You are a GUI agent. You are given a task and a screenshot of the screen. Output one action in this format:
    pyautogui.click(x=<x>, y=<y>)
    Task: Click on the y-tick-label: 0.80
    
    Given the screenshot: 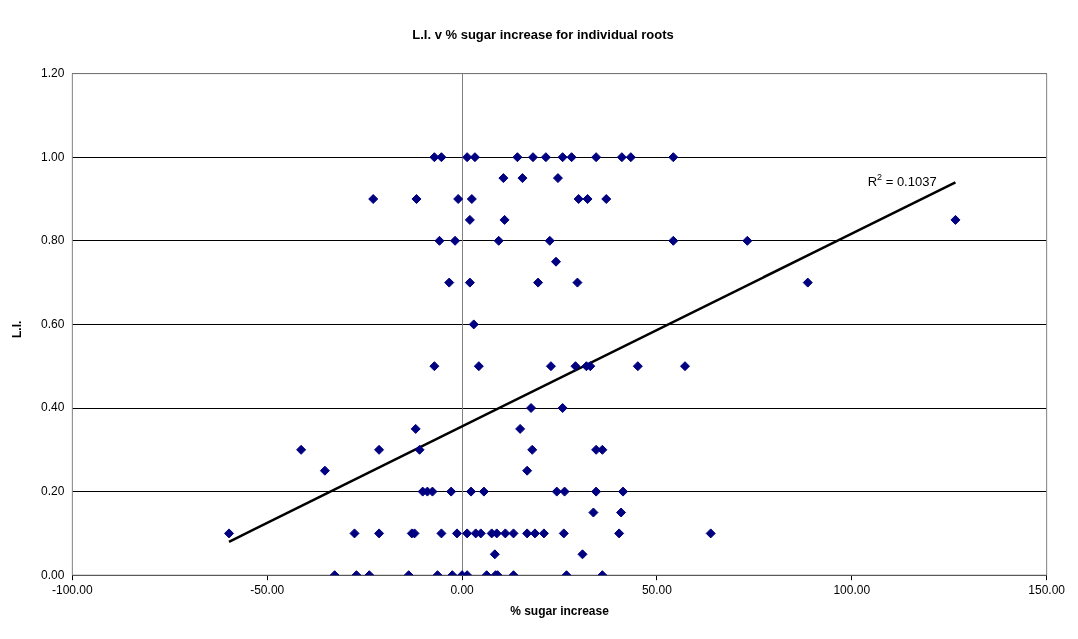 What is the action you would take?
    pyautogui.click(x=53, y=240)
    